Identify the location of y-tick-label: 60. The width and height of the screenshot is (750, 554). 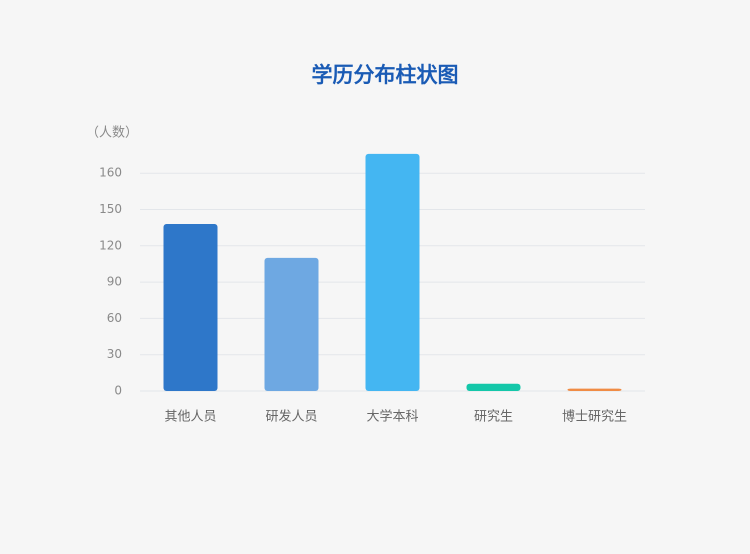
(114, 318).